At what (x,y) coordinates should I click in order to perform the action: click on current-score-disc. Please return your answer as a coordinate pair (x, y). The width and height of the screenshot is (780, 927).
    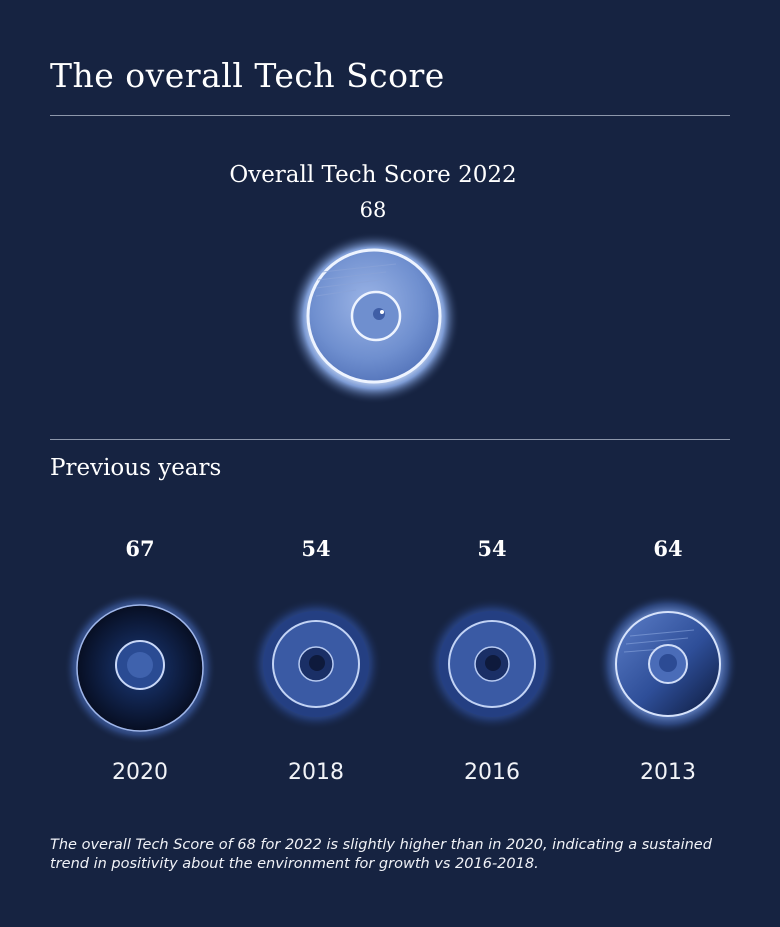
    Looking at the image, I should click on (374, 318).